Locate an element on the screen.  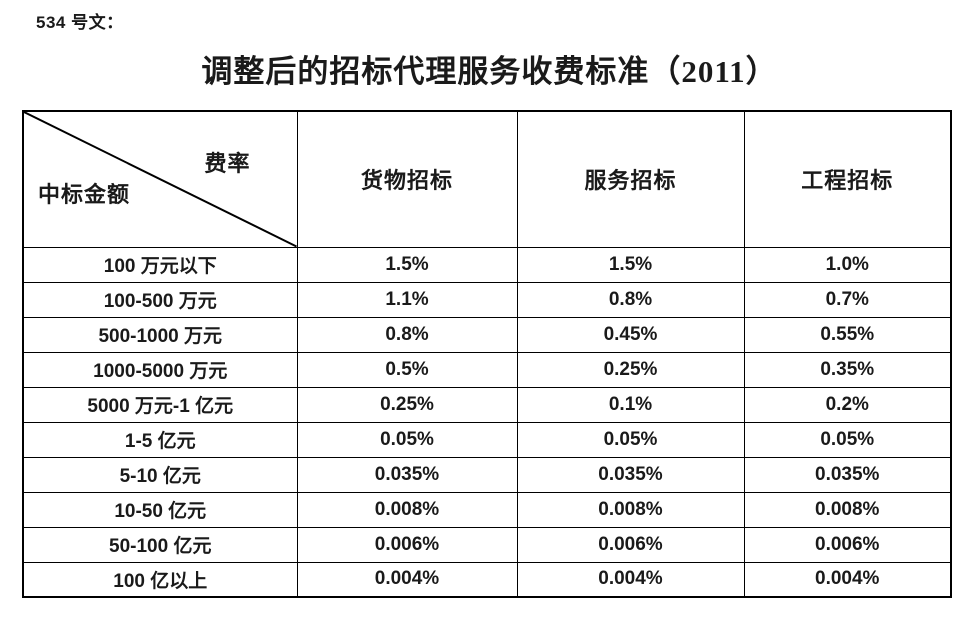
table-row: 50-100 亿元 0.006% 0.006% 0.006% is located at coordinates (487, 544).